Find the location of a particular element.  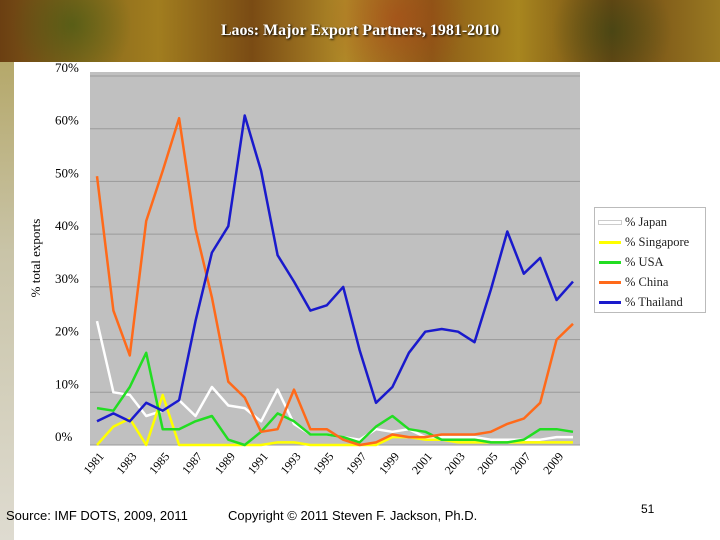

x-tick-label: 1995 is located at coordinates (323, 463).